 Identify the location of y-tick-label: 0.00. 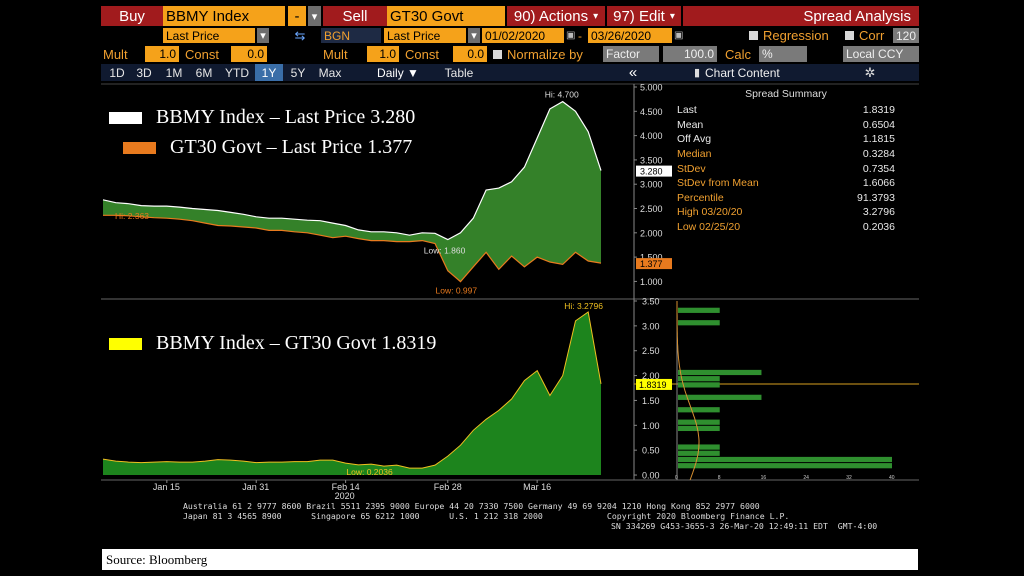
(651, 476).